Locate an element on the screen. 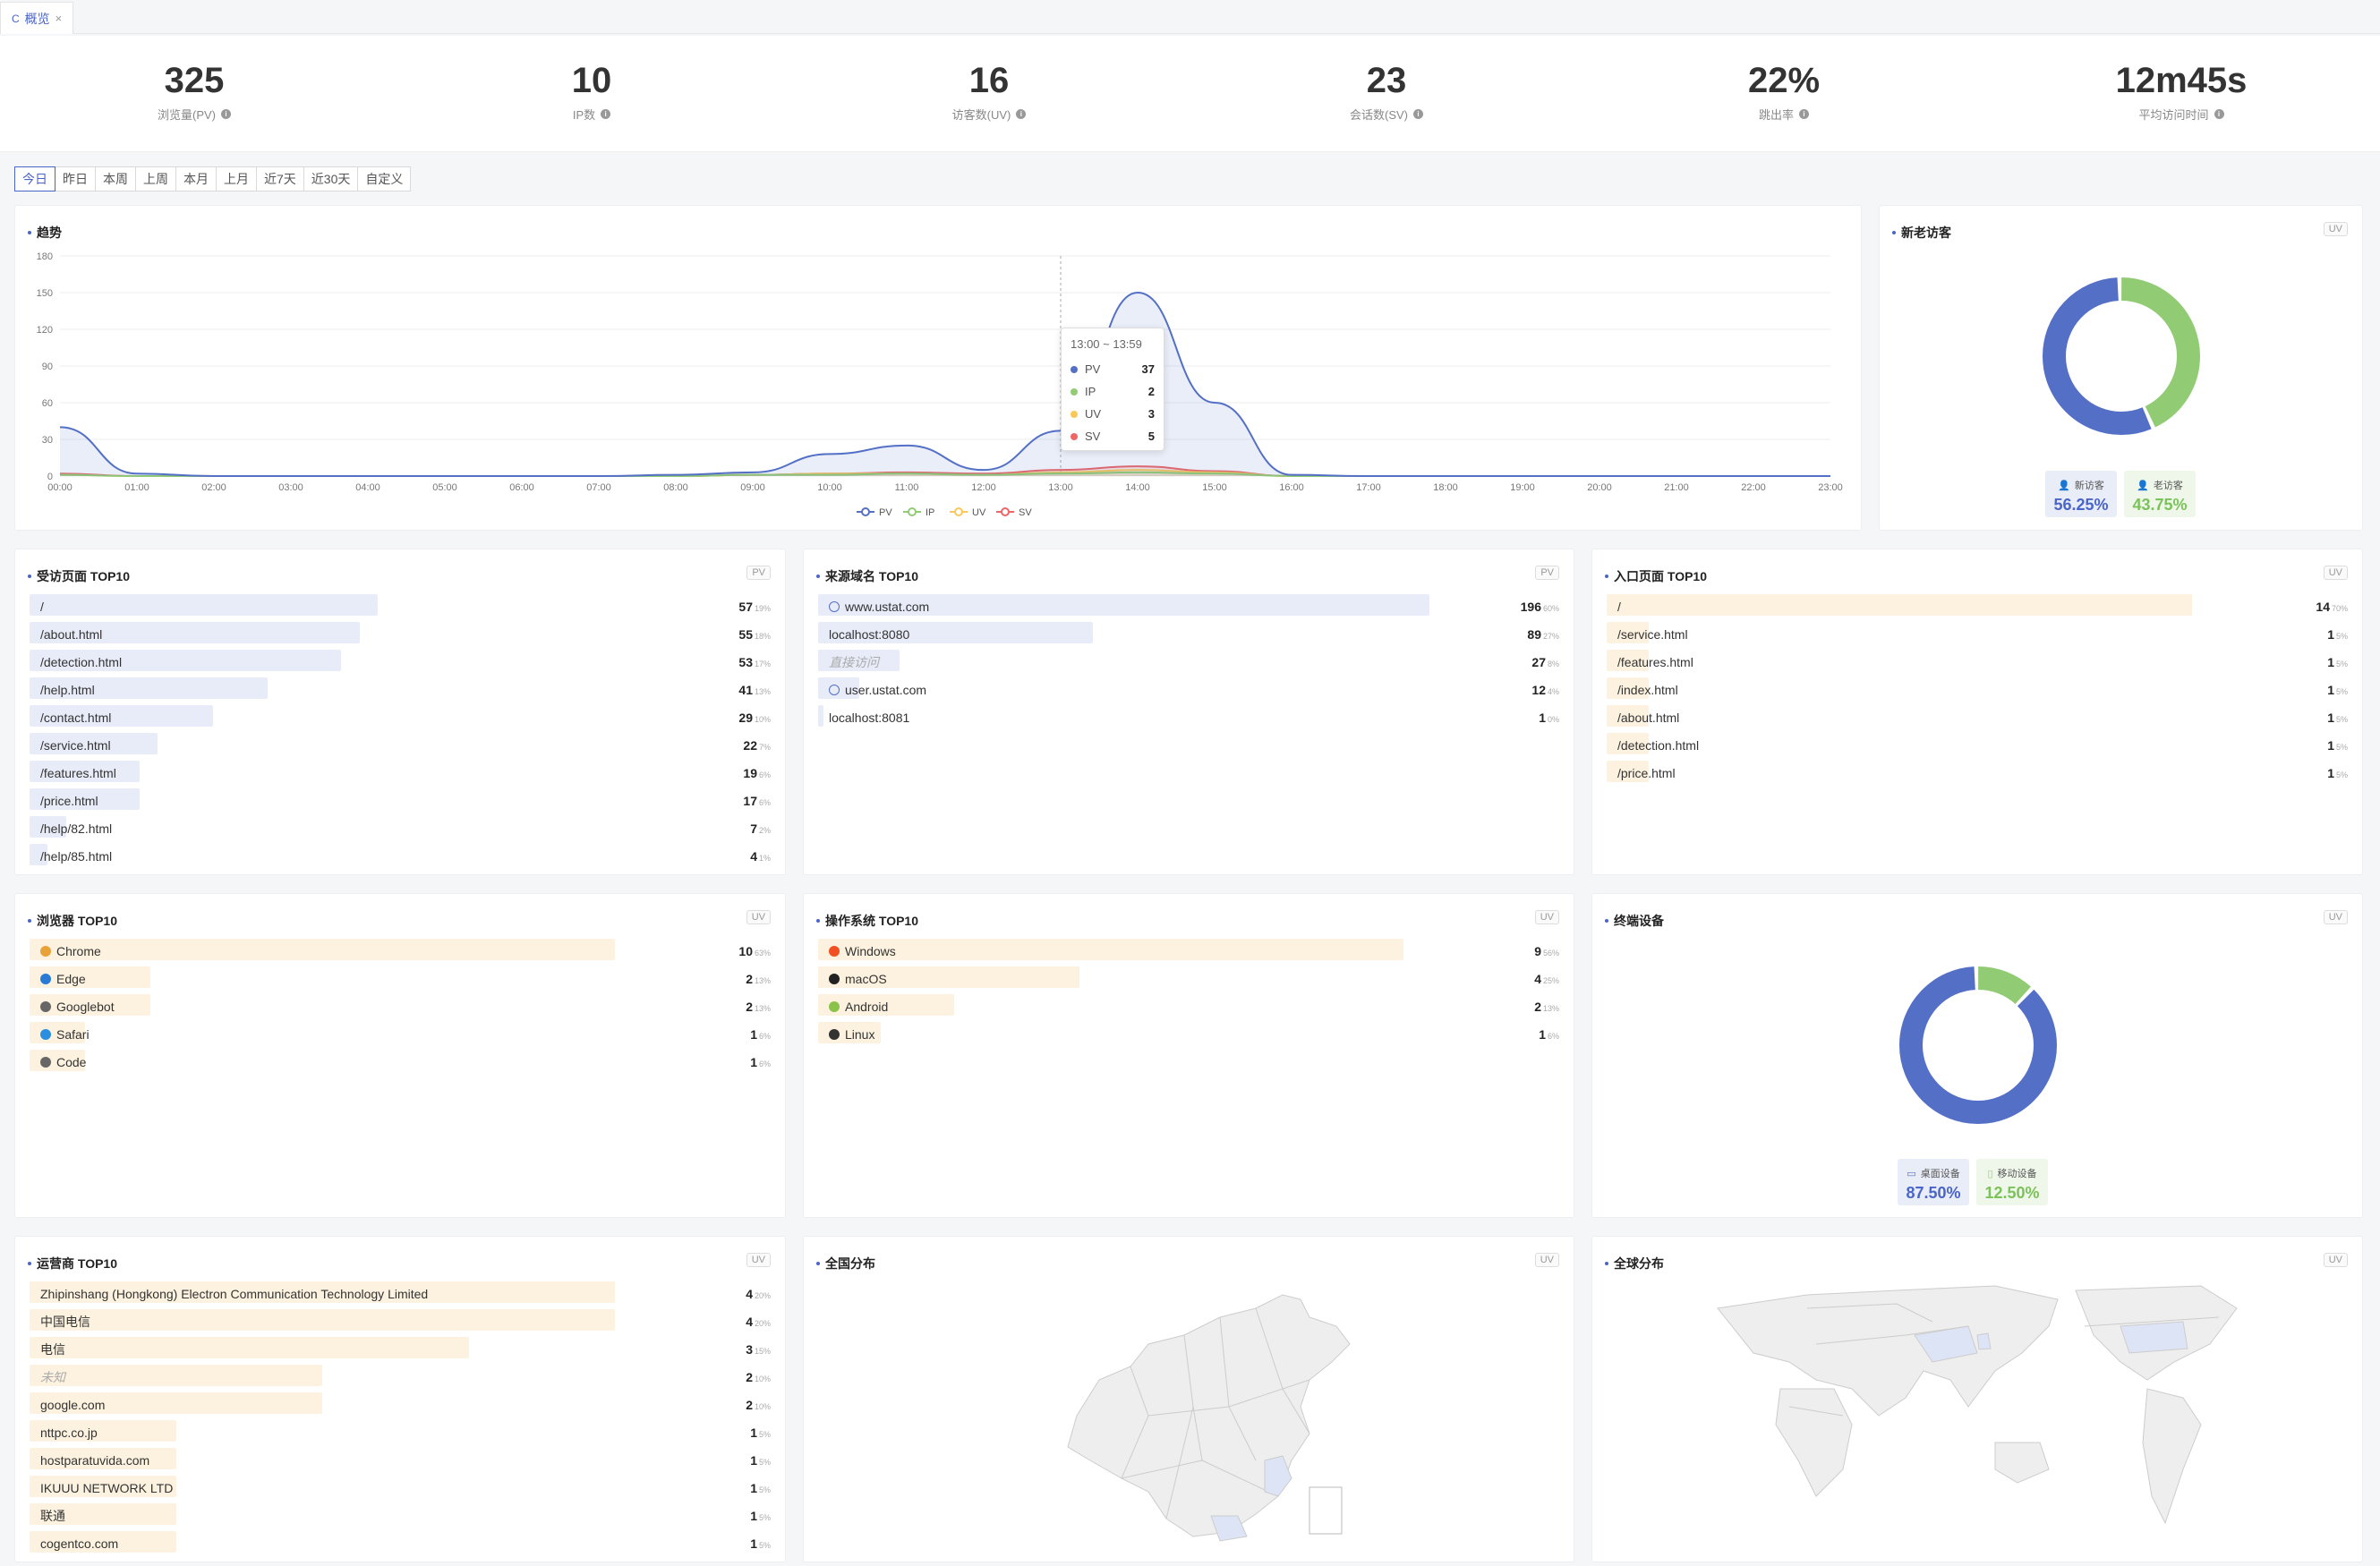  list-item: Googlebot 2 13% is located at coordinates (401, 1006).